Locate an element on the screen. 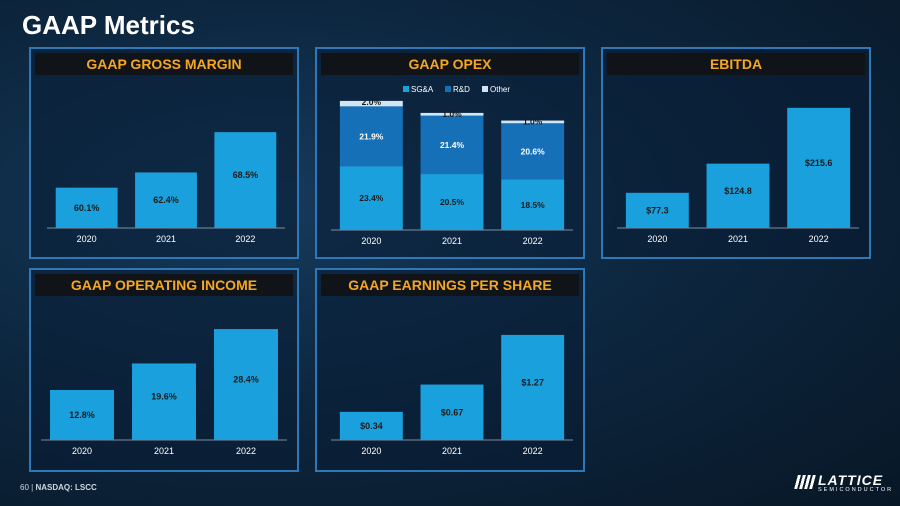 This screenshot has width=900, height=506. page-number: 60 is located at coordinates (24, 487).